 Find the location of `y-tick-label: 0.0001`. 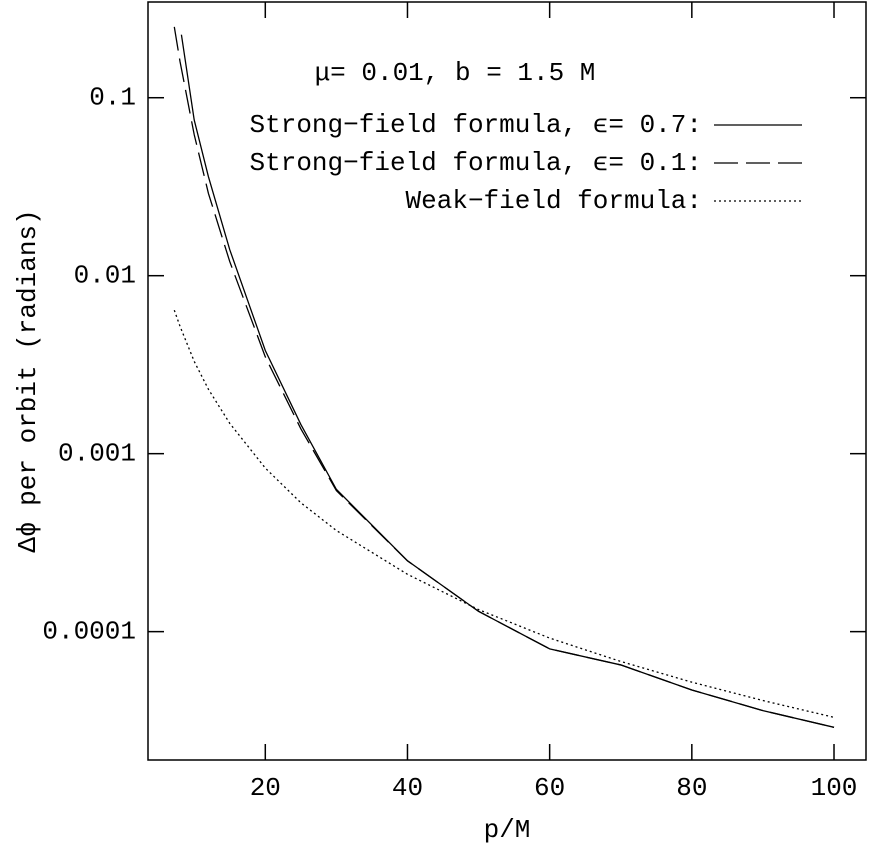

y-tick-label: 0.0001 is located at coordinates (89, 632).